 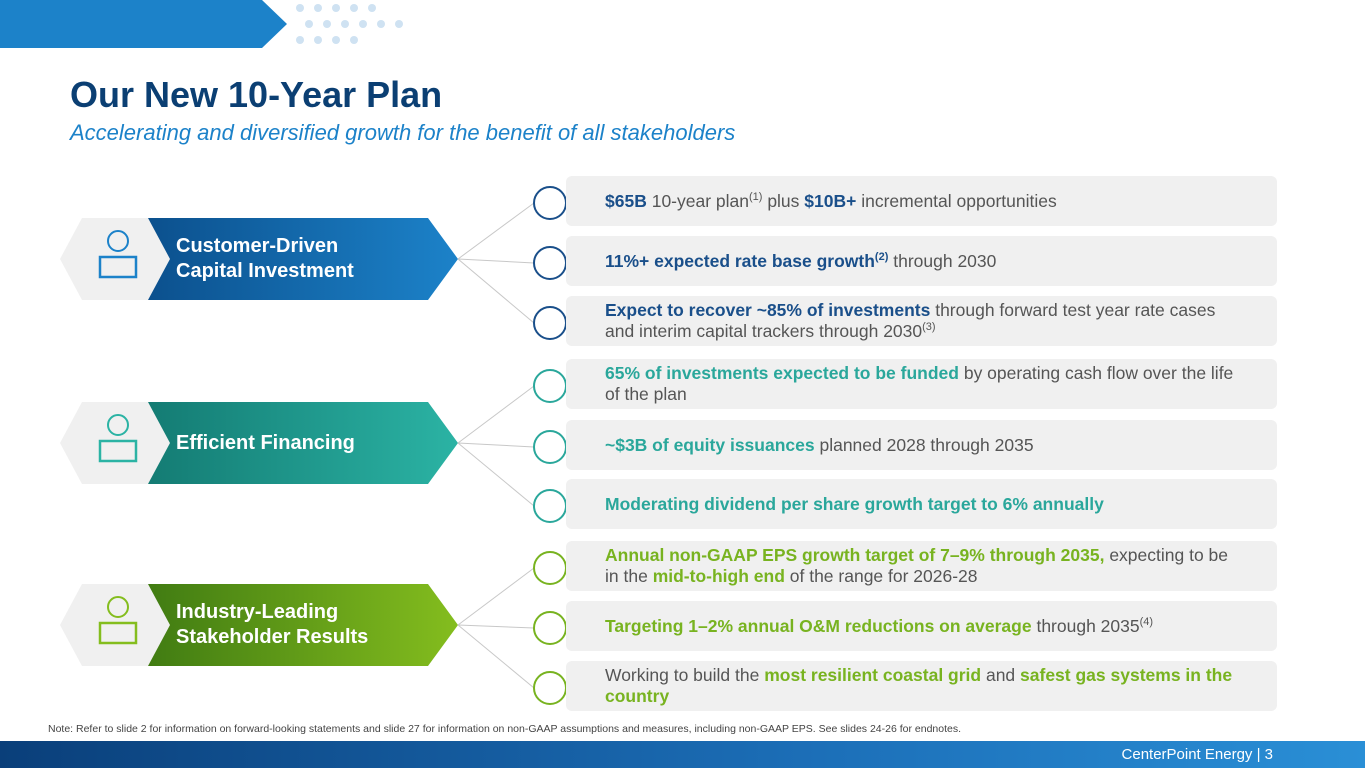 What do you see at coordinates (740, 260) in the screenshot?
I see `item-run: 11%+ expected rate base growth` at bounding box center [740, 260].